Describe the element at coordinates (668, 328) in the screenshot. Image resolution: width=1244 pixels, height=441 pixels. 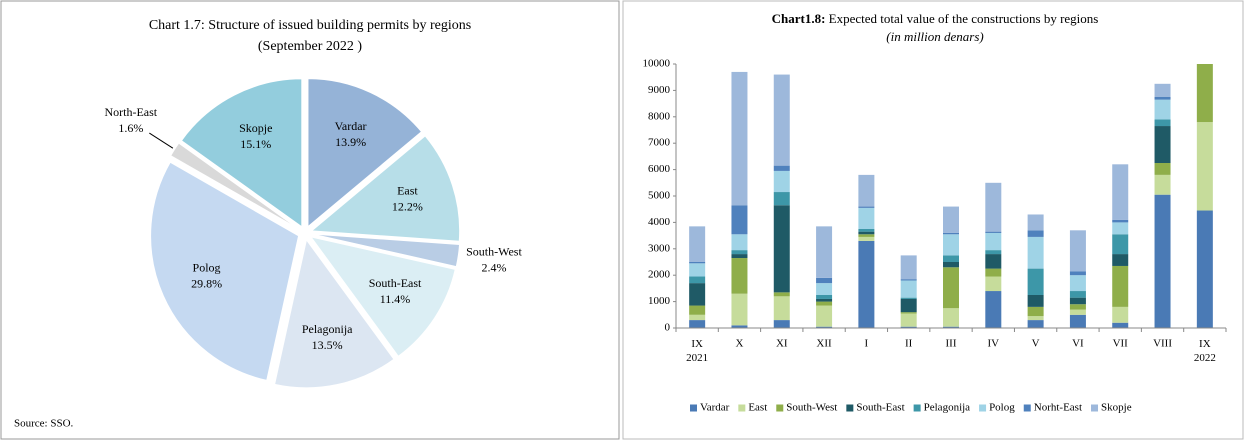
I see `y-tick-label: 0` at that location.